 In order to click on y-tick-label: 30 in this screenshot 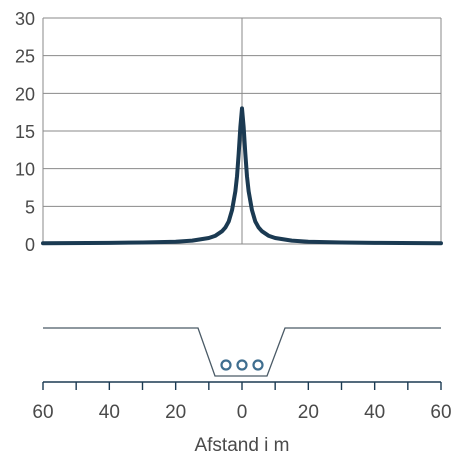, I will do `click(25, 19)`.